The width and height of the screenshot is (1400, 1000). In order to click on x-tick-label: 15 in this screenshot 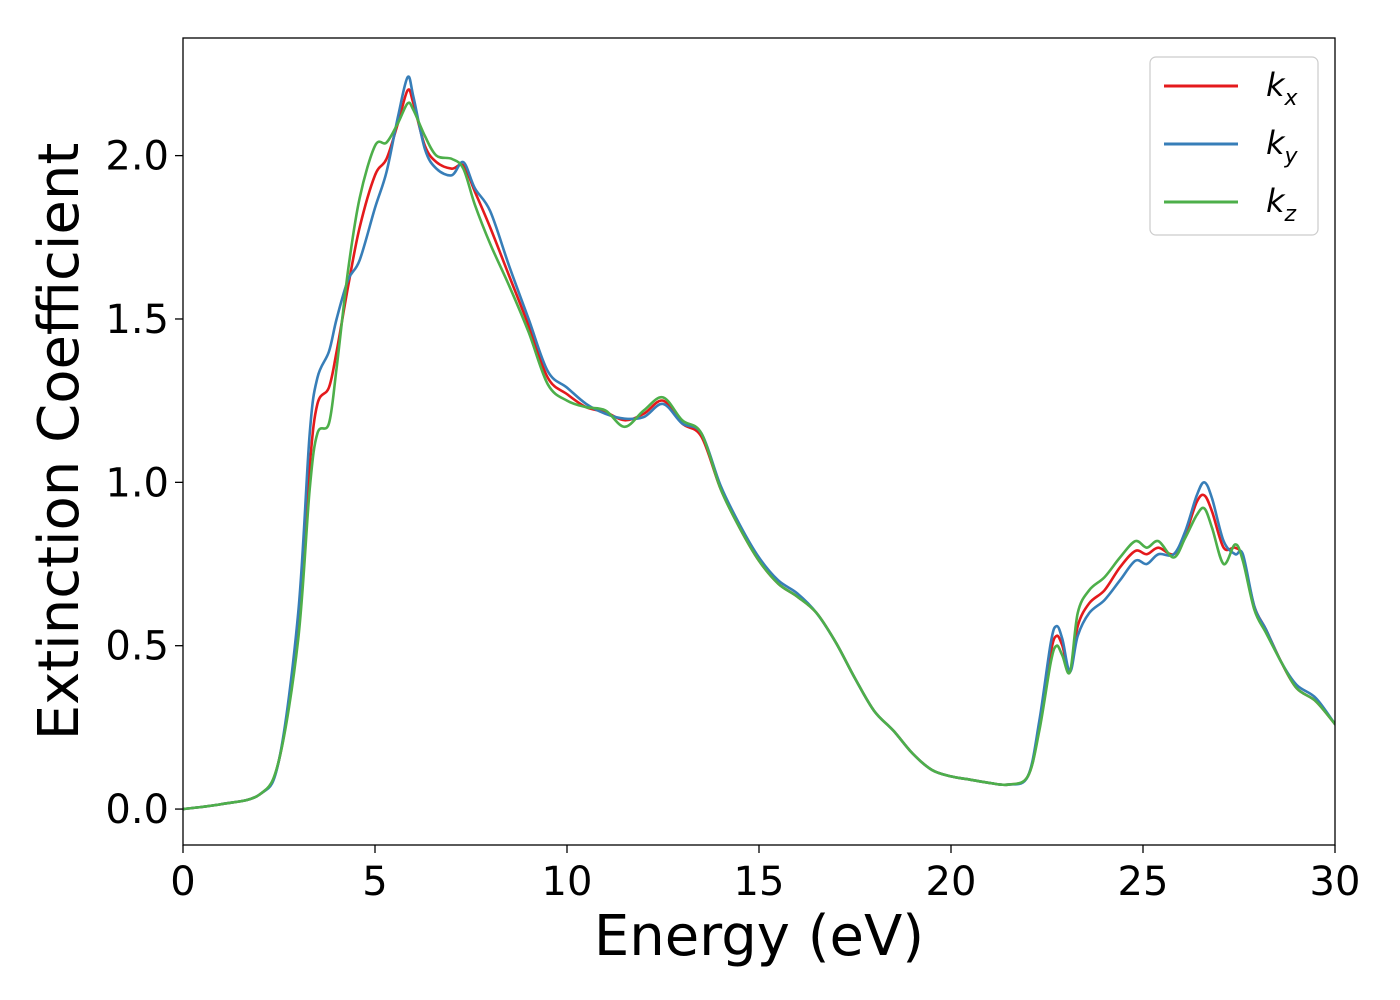, I will do `click(759, 882)`.